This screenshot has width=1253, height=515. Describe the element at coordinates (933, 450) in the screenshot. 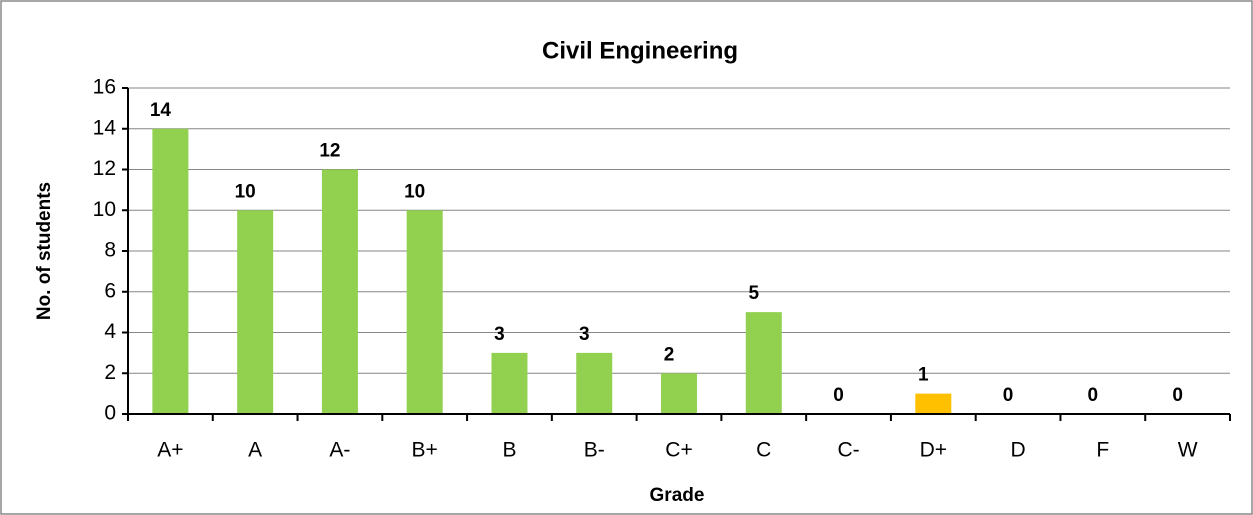

I see `x-tick-label: D+` at that location.